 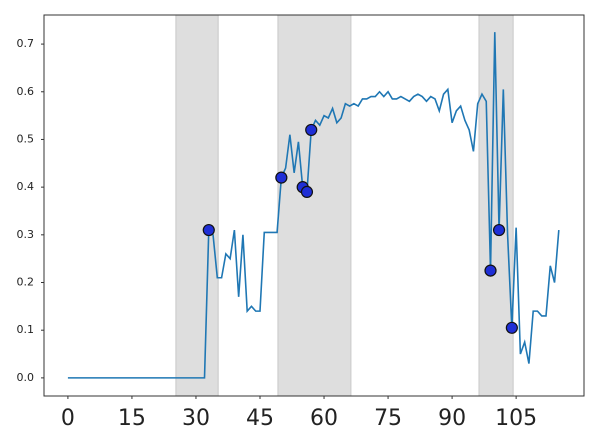 I want to click on x-tick-label: 105, so click(x=516, y=418).